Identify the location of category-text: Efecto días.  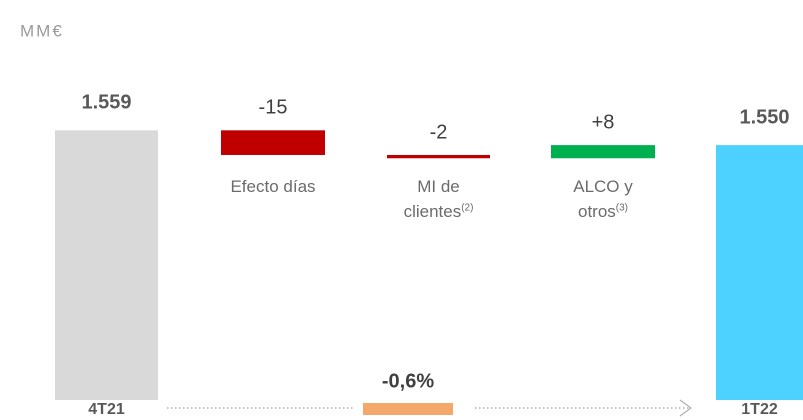
(273, 186).